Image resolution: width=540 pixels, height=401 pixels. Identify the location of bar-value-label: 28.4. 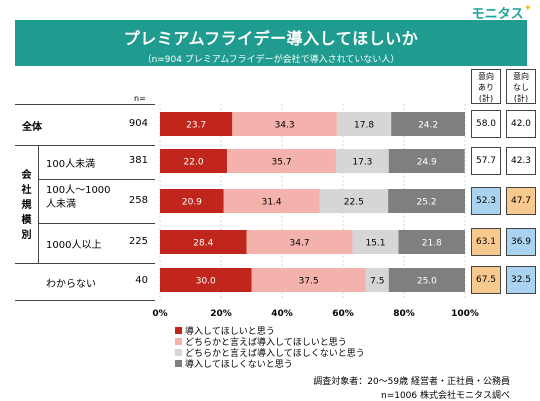
(203, 244).